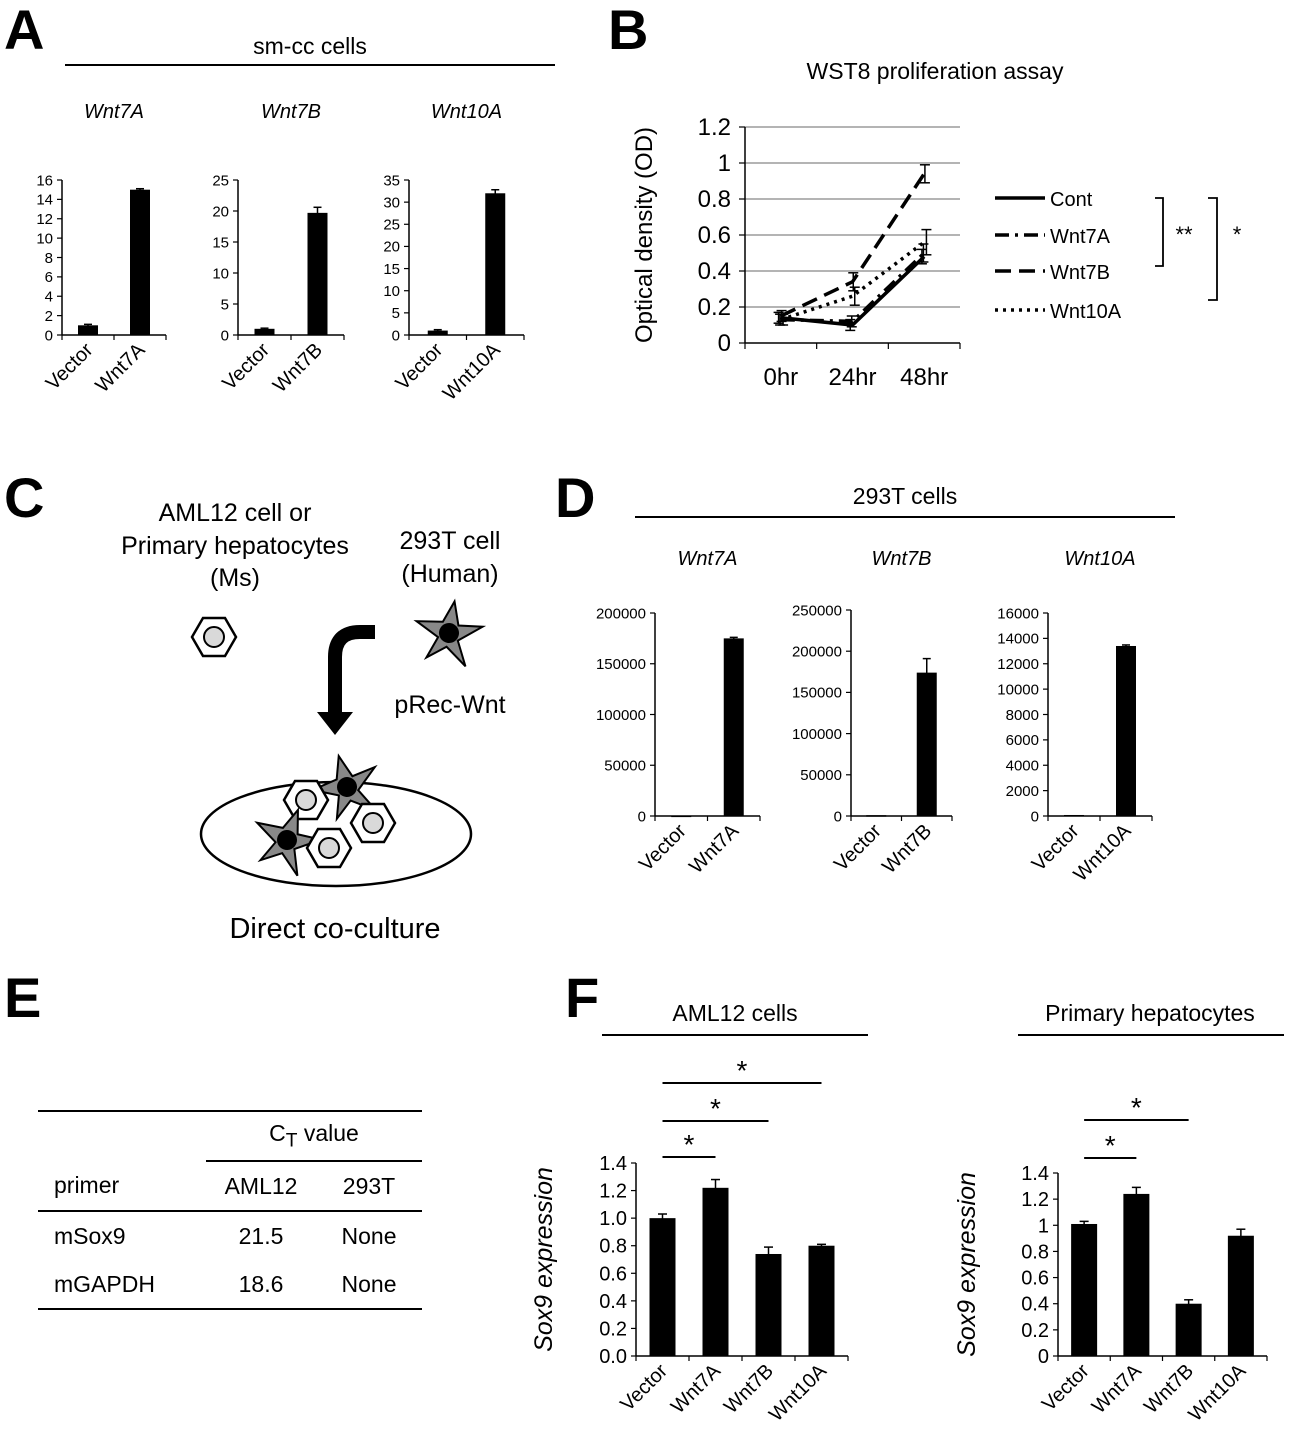  I want to click on y-axis-label: Optical density (OD), so click(644, 235).